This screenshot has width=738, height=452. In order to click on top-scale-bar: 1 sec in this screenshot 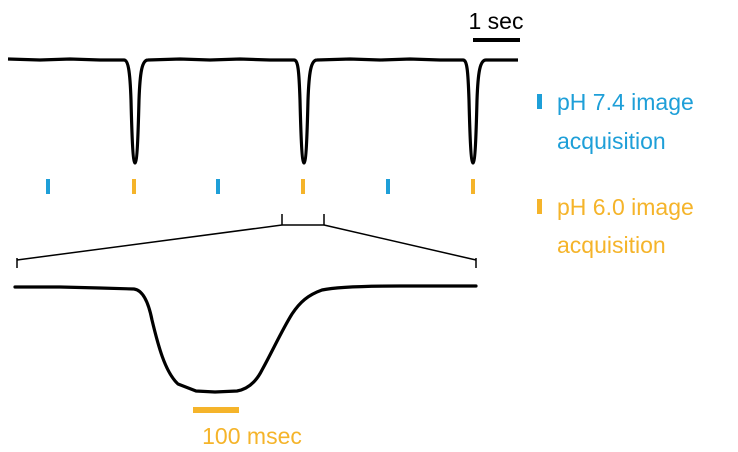, I will do `click(496, 25)`.